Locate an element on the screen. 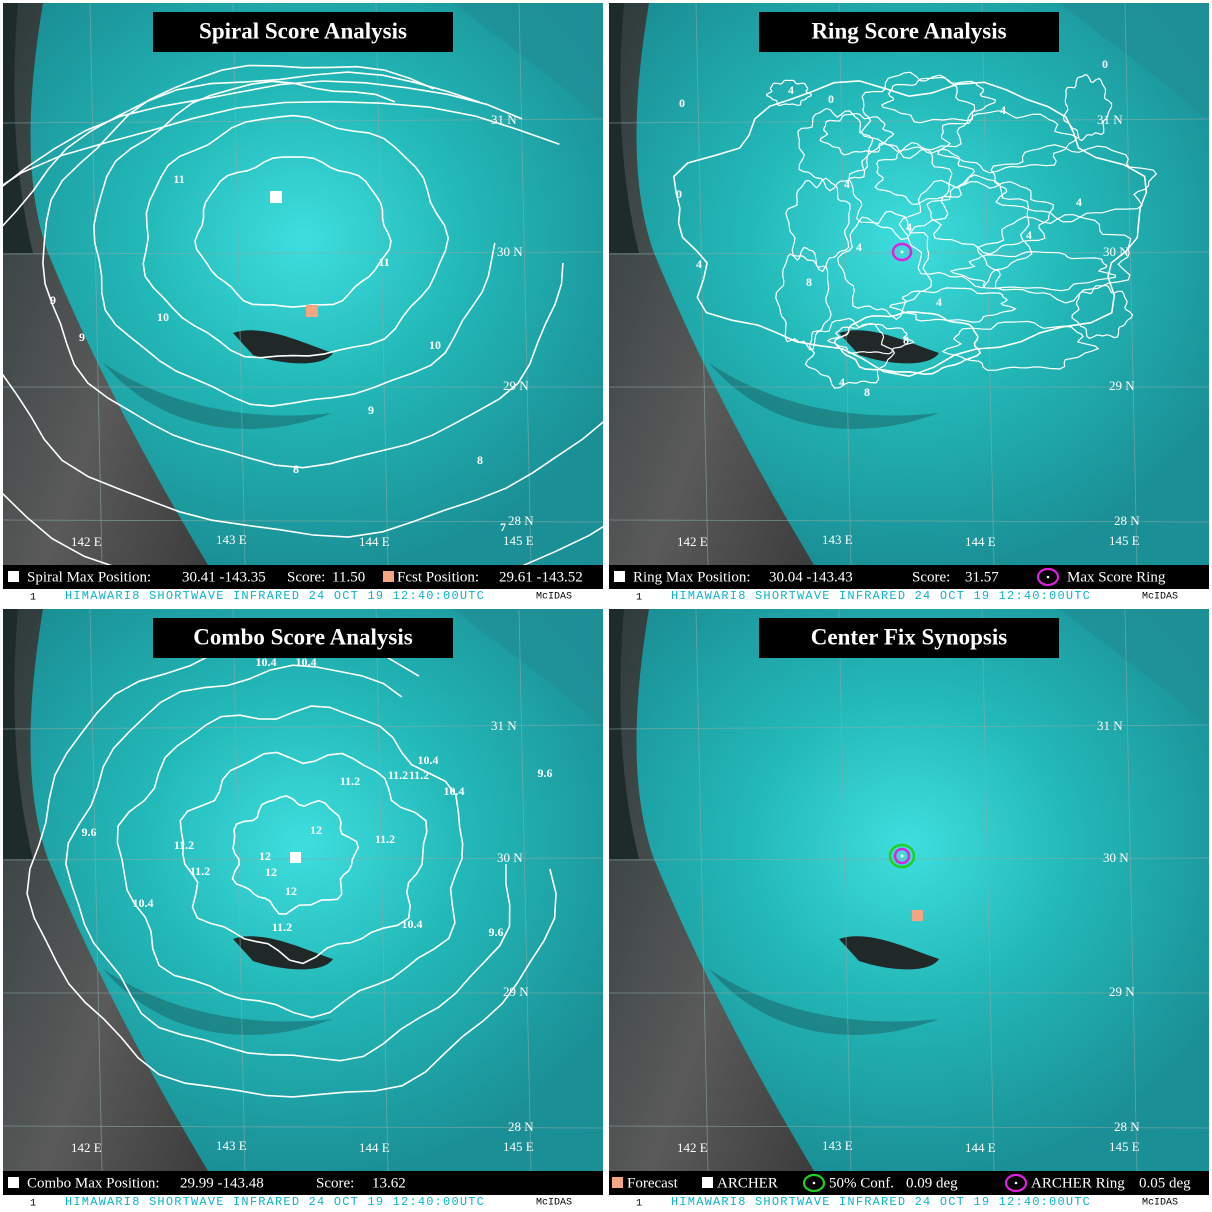 This screenshot has height=1212, width=1212. title-box is located at coordinates (909, 638).